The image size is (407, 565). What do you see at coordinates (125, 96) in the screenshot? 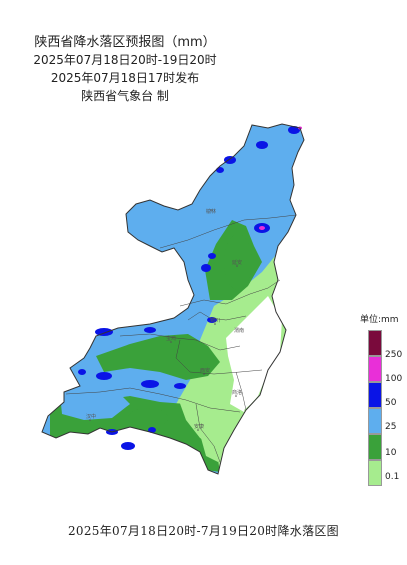
I see `issuing-agency: 陕西省气象台 制` at bounding box center [125, 96].